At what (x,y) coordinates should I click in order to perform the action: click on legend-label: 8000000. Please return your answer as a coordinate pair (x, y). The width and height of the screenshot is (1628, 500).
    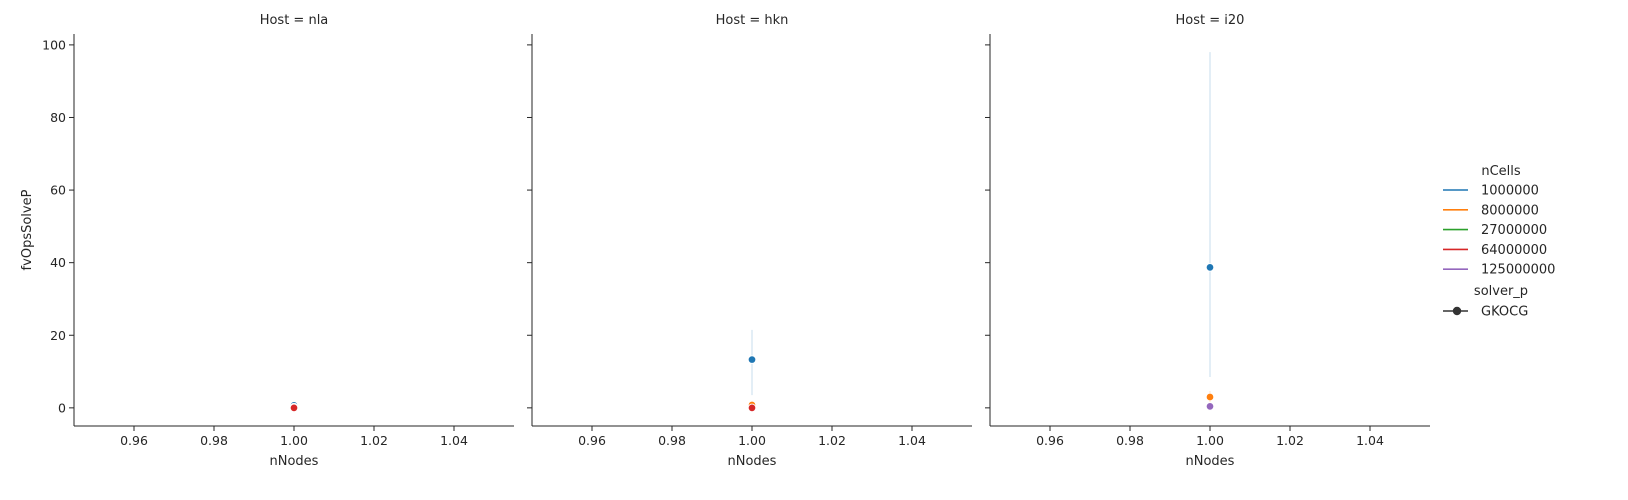
    Looking at the image, I should click on (1510, 210).